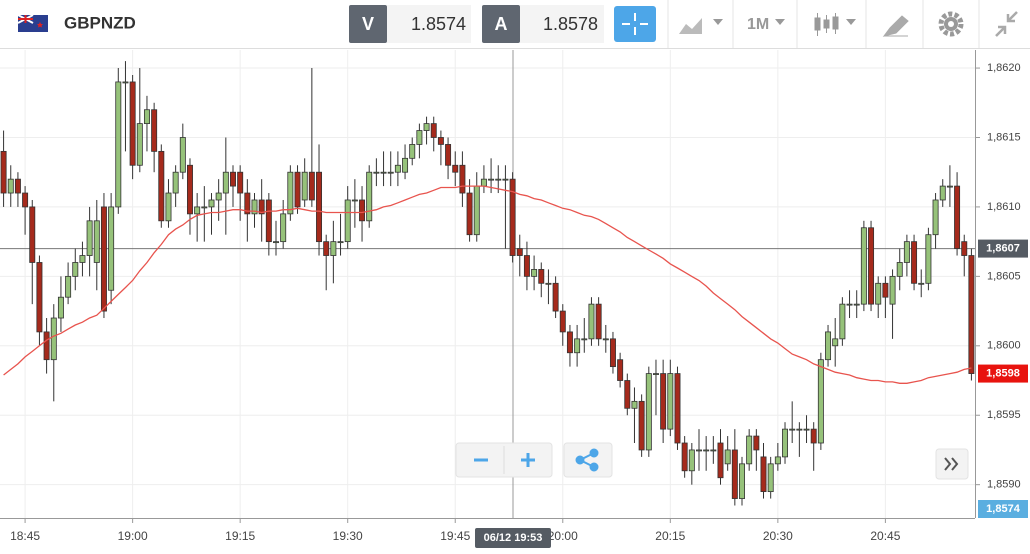  I want to click on settings-button, so click(951, 24).